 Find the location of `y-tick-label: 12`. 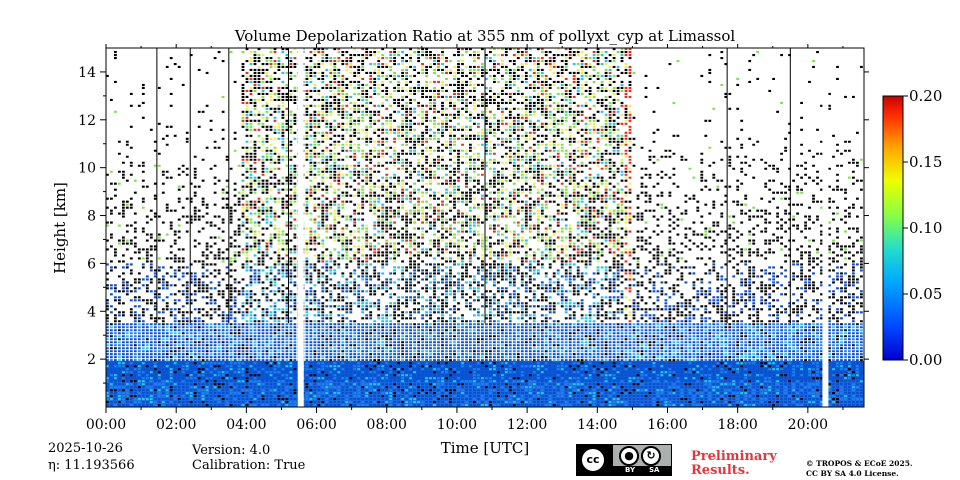

y-tick-label: 12 is located at coordinates (87, 121).